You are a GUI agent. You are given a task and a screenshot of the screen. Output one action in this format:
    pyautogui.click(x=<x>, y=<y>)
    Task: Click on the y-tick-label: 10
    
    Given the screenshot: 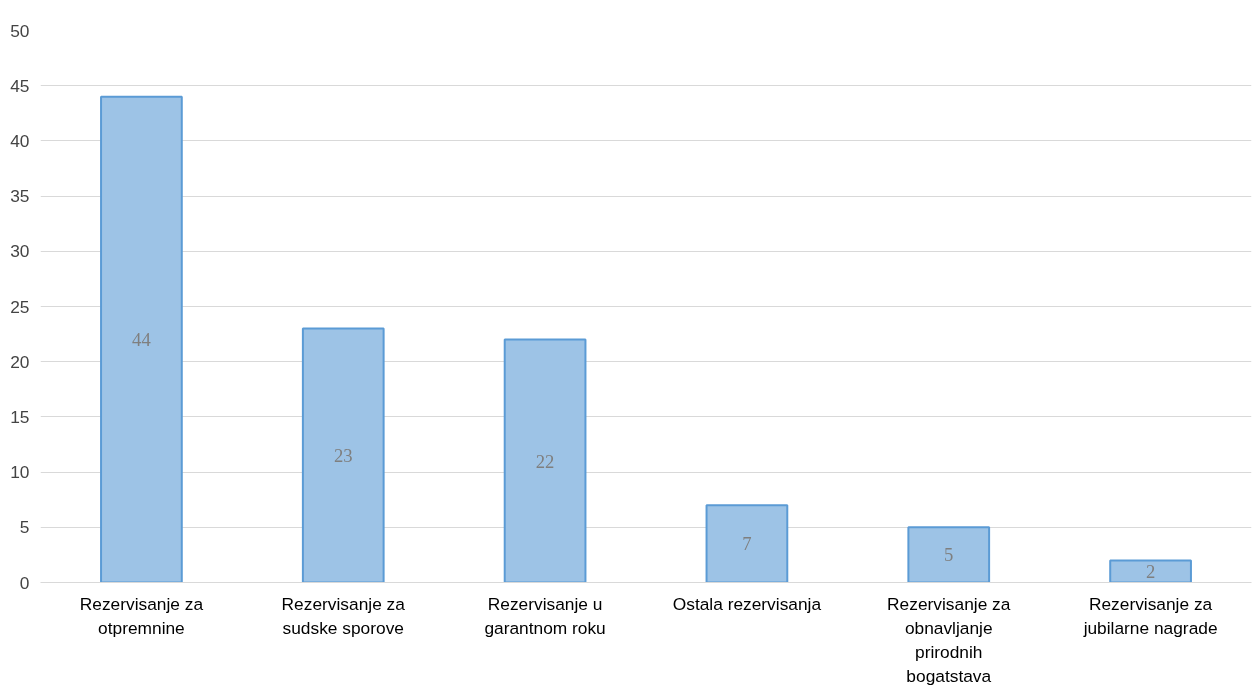 What is the action you would take?
    pyautogui.click(x=20, y=472)
    